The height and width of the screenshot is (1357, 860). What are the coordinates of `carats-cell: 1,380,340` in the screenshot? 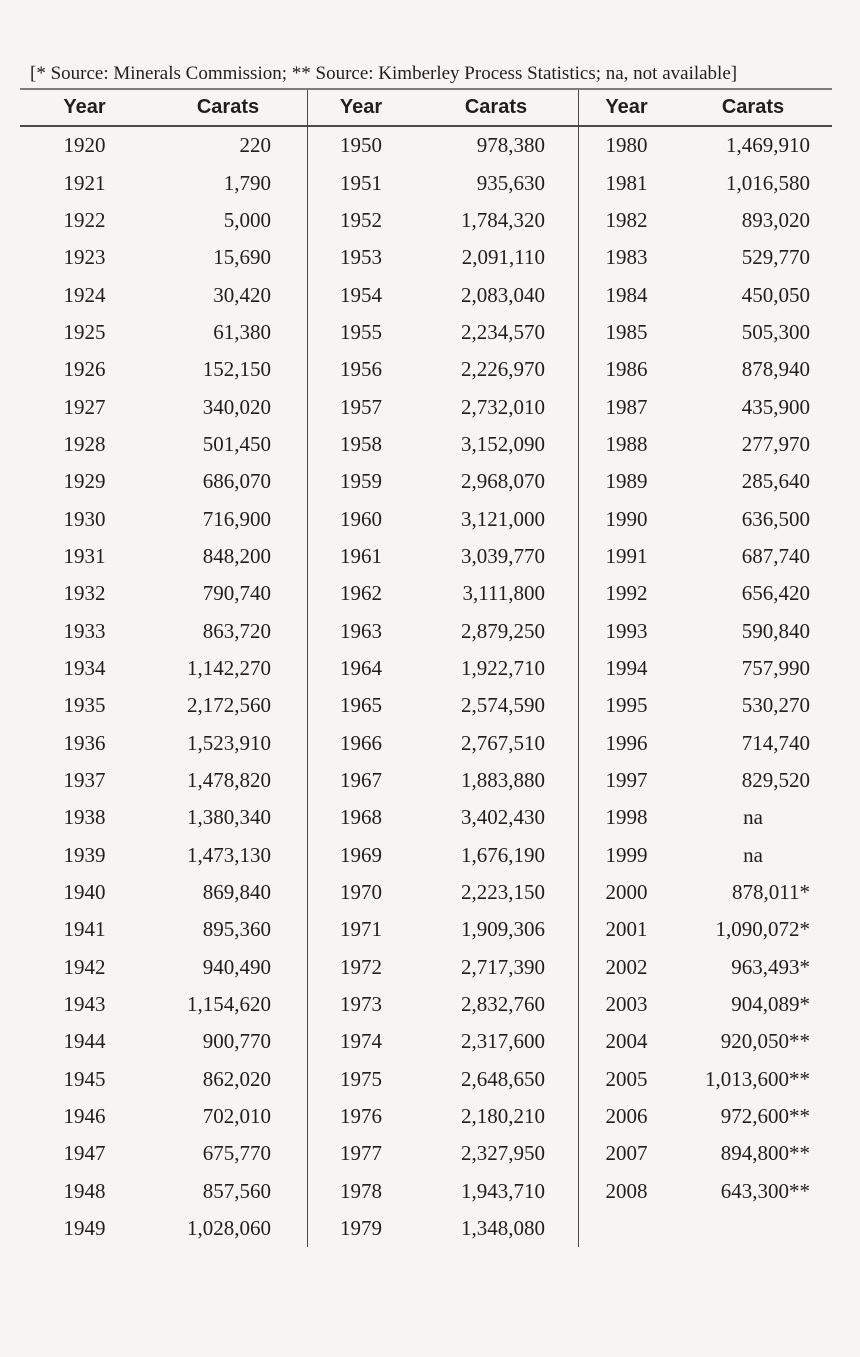 It's located at (229, 817).